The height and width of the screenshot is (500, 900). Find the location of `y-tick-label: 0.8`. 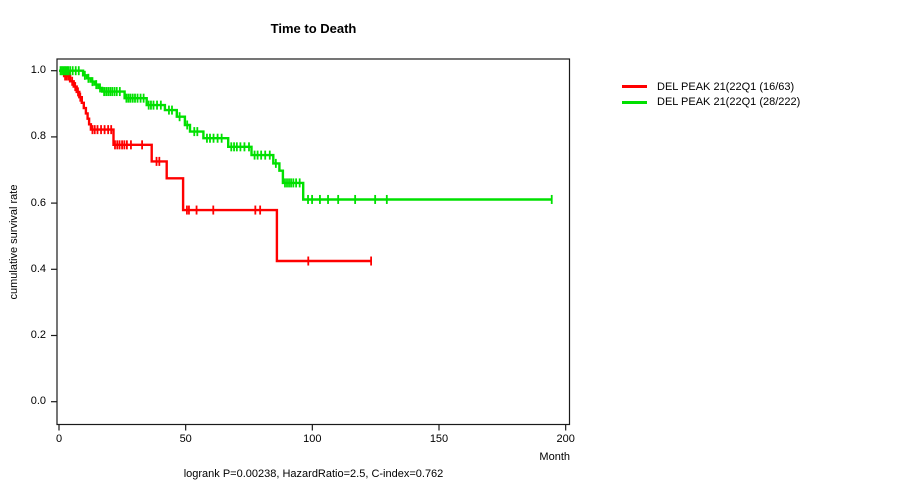

y-tick-label: 0.8 is located at coordinates (38, 136).